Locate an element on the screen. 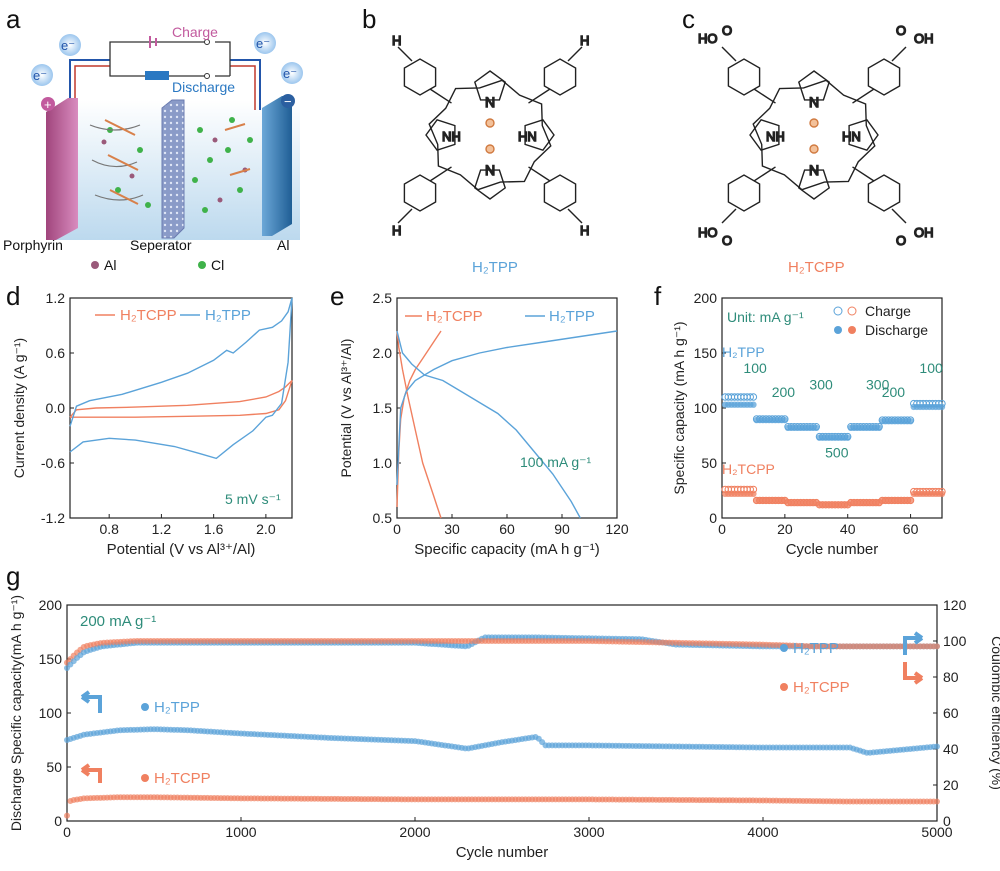  switch-contact is located at coordinates (207, 42).